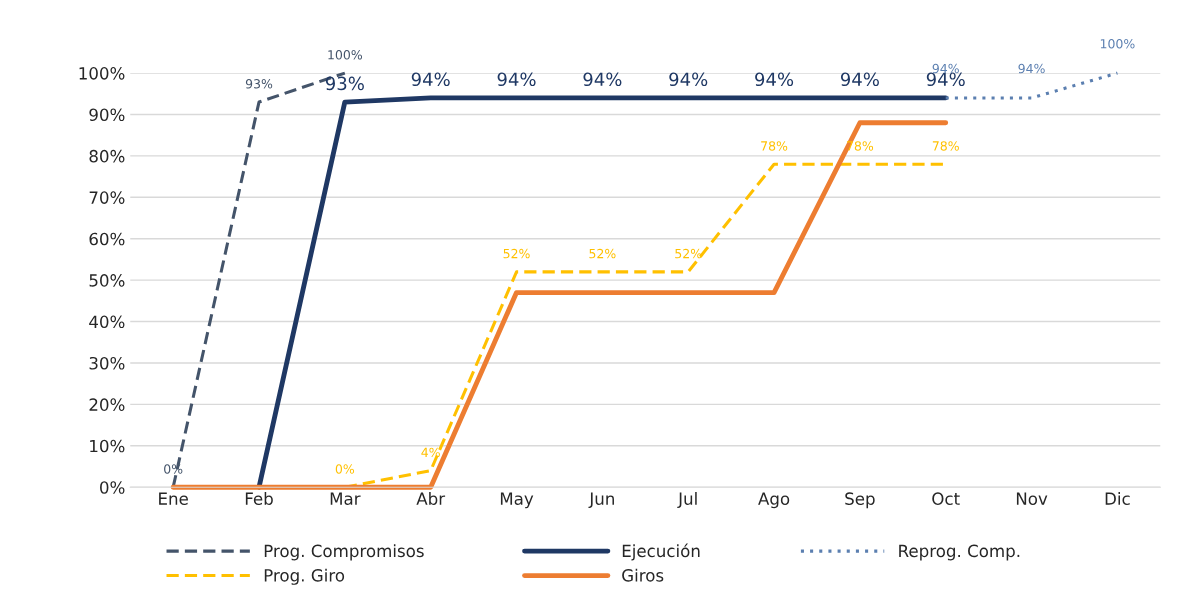  Describe the element at coordinates (112, 487) in the screenshot. I see `y-tick-label: 0%` at that location.